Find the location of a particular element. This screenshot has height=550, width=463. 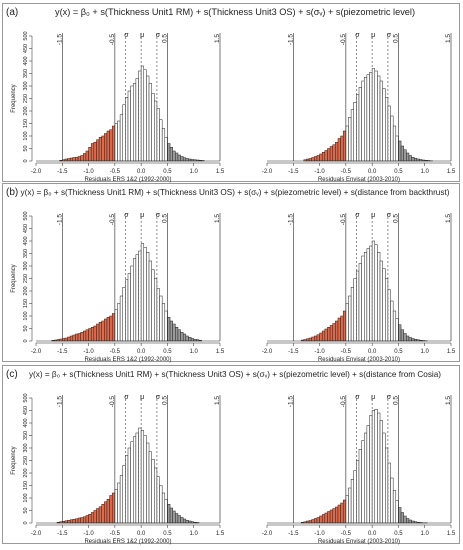

y-tick-label: 450 is located at coordinates (26, 410).